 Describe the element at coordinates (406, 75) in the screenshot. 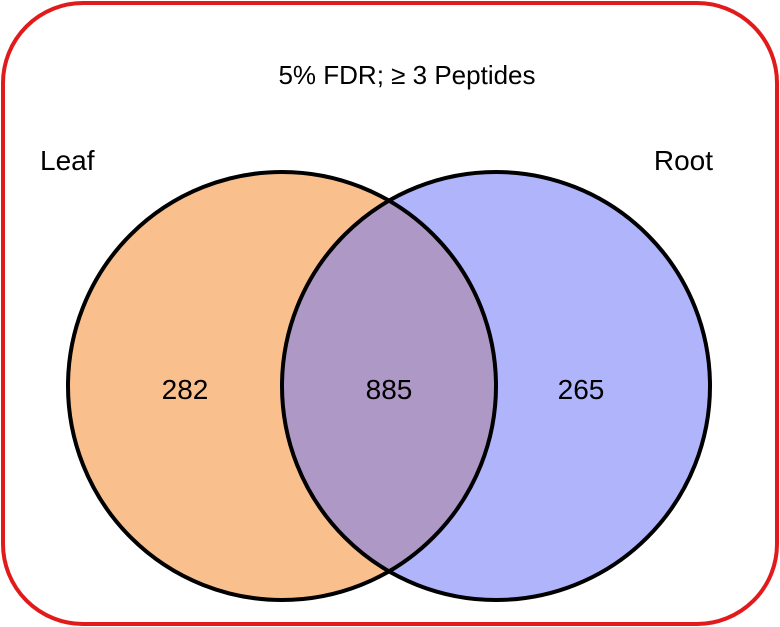

I see `diagram-title: 5% FDR; ≥ 3 Peptides` at that location.